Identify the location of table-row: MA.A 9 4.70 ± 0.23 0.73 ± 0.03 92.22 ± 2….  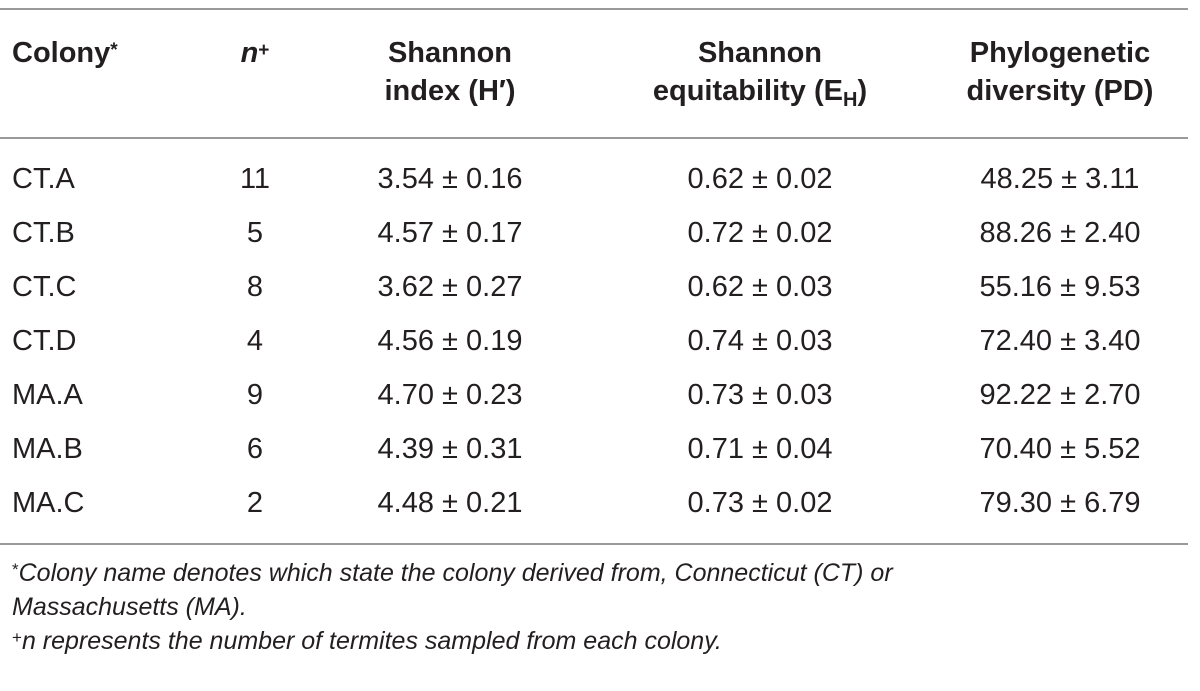
(594, 395).